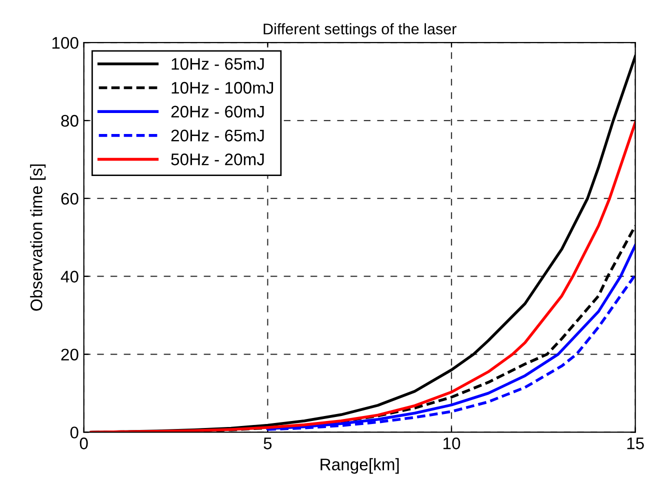  What do you see at coordinates (217, 112) in the screenshot?
I see `legend-label: 20Hz - 60mJ` at bounding box center [217, 112].